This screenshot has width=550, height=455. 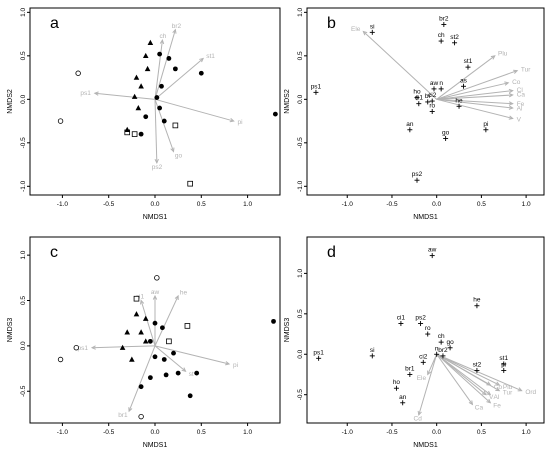 I want to click on vector-label: aw, so click(x=155, y=292).